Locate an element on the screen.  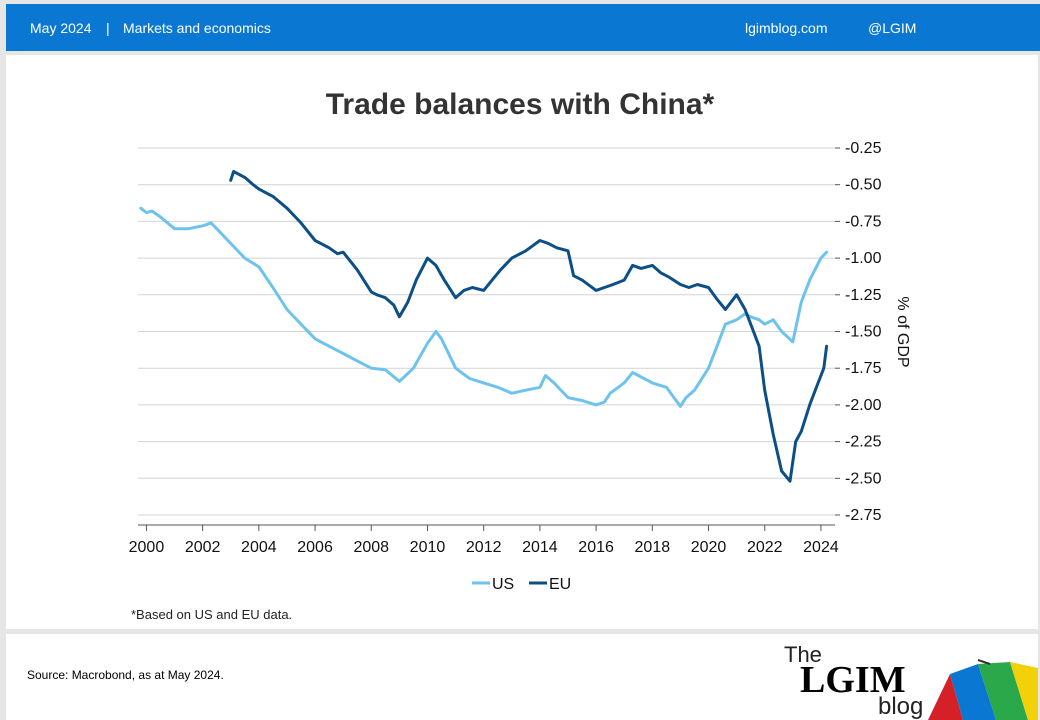
x-tick-label: 2008 is located at coordinates (371, 547).